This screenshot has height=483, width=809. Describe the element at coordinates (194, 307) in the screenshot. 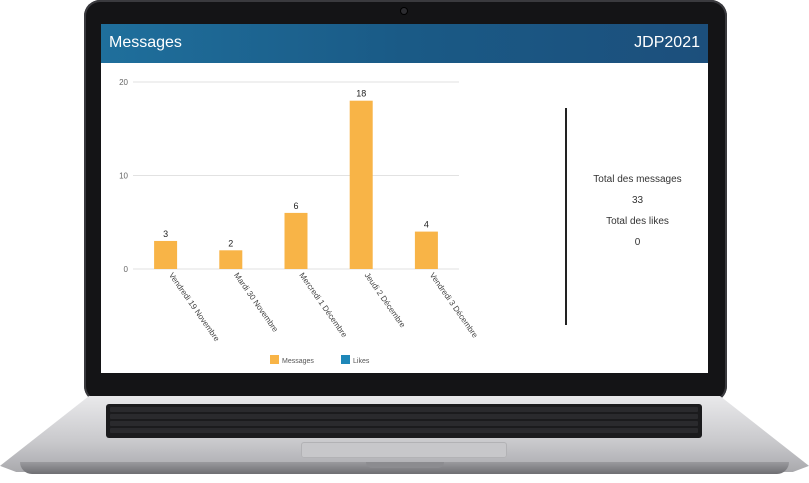

I see `x-tick-label: Vendredi 19 Novembre` at that location.